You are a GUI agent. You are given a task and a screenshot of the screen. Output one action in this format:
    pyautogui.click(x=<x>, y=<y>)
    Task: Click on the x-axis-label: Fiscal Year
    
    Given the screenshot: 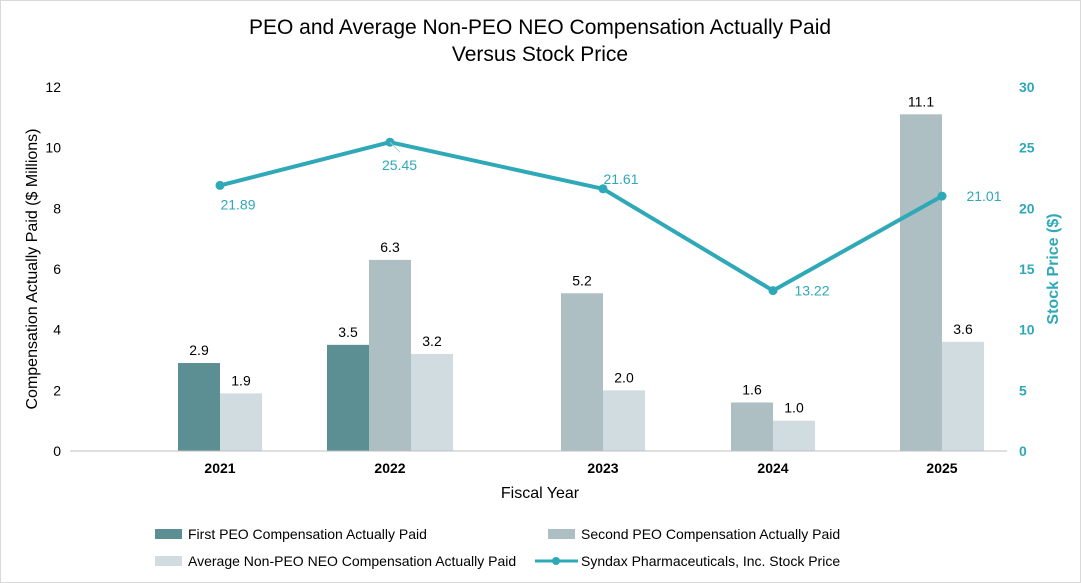 What is the action you would take?
    pyautogui.click(x=540, y=493)
    